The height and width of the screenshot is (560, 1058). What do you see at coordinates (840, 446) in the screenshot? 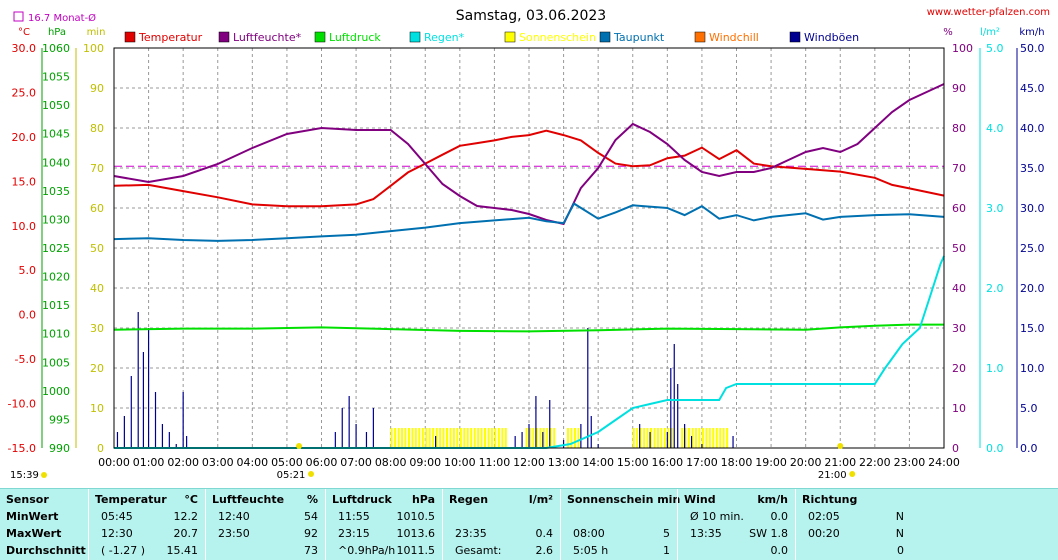
I see `sunset-marker` at bounding box center [840, 446].